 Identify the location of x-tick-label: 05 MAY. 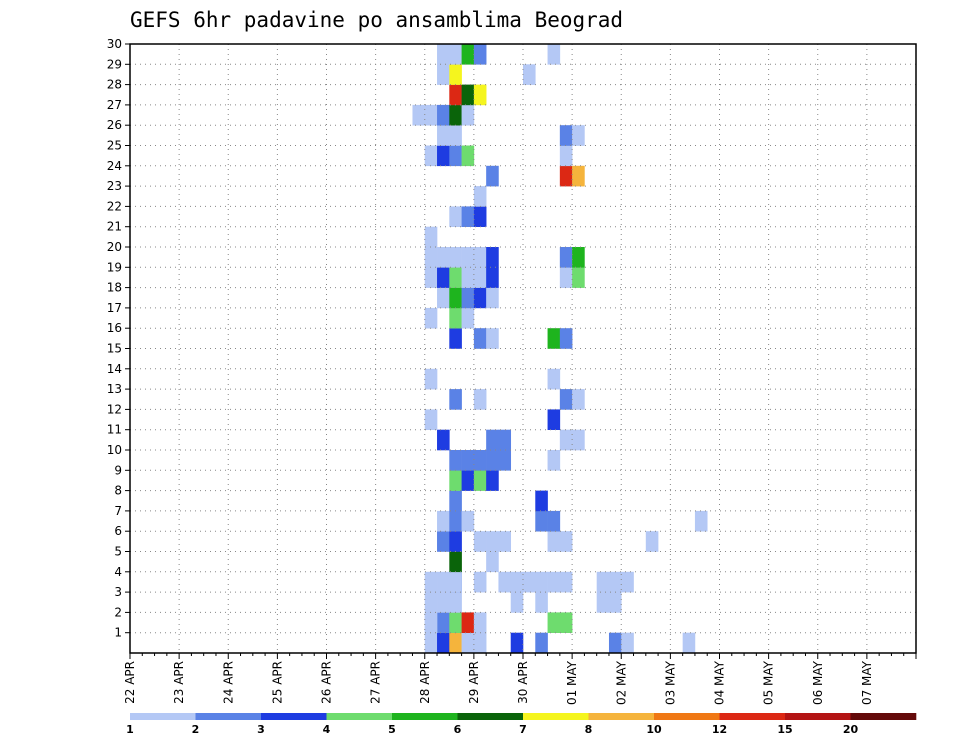
(769, 682).